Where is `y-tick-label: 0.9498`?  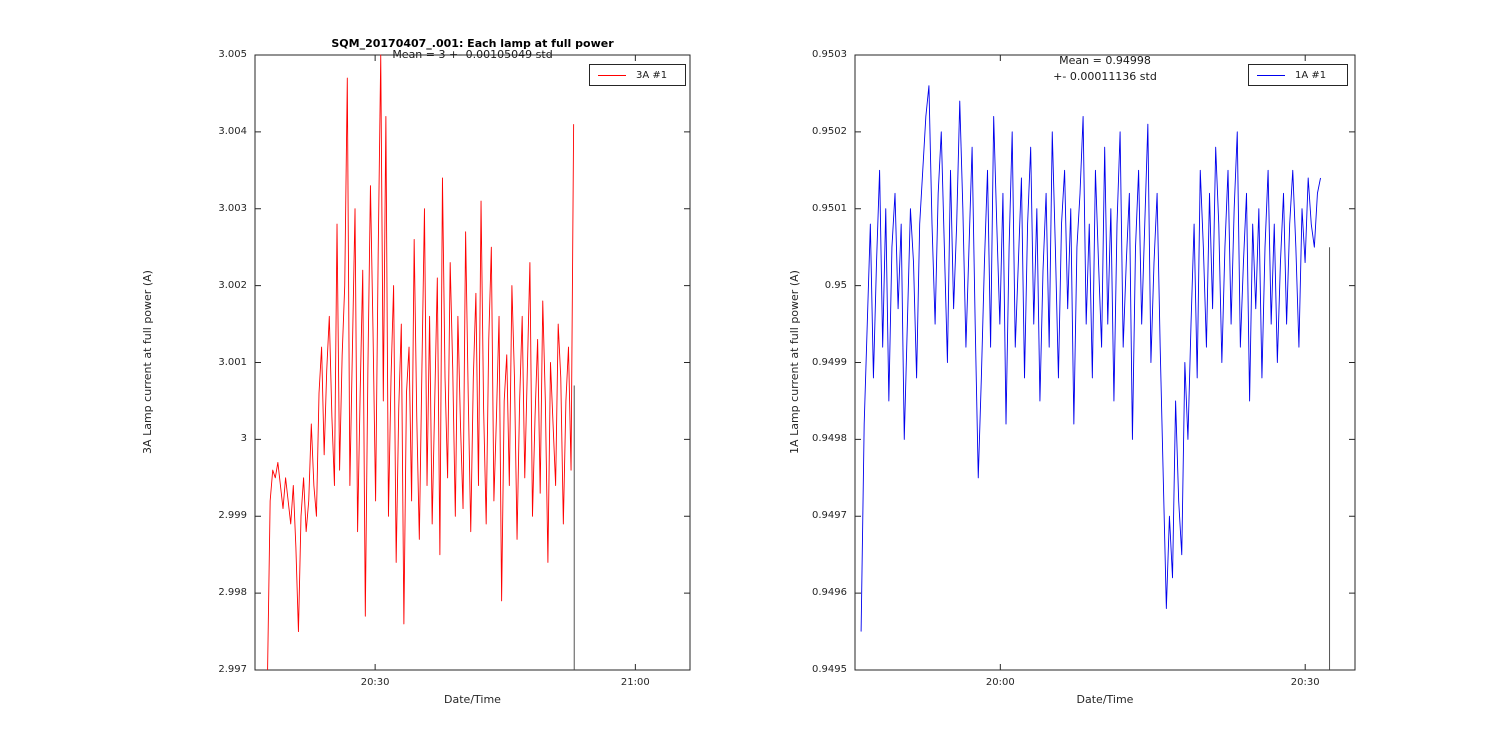 y-tick-label: 0.9498 is located at coordinates (829, 439).